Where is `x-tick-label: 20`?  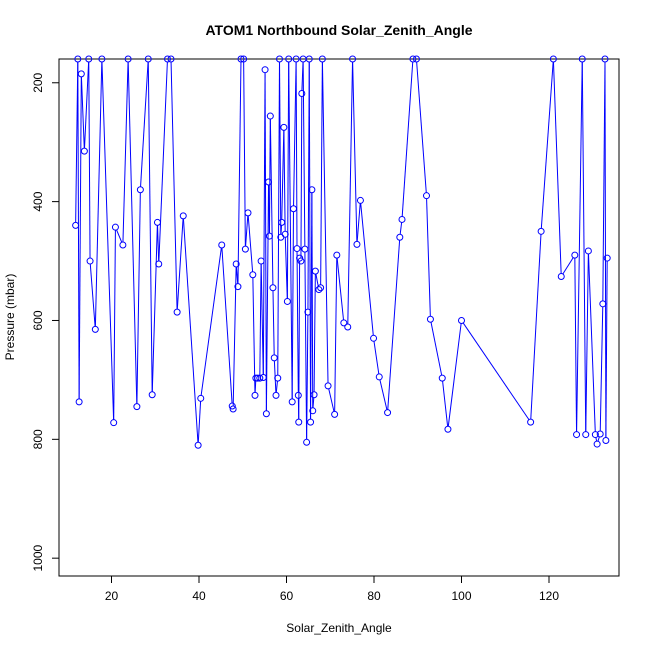 x-tick-label: 20 is located at coordinates (112, 596).